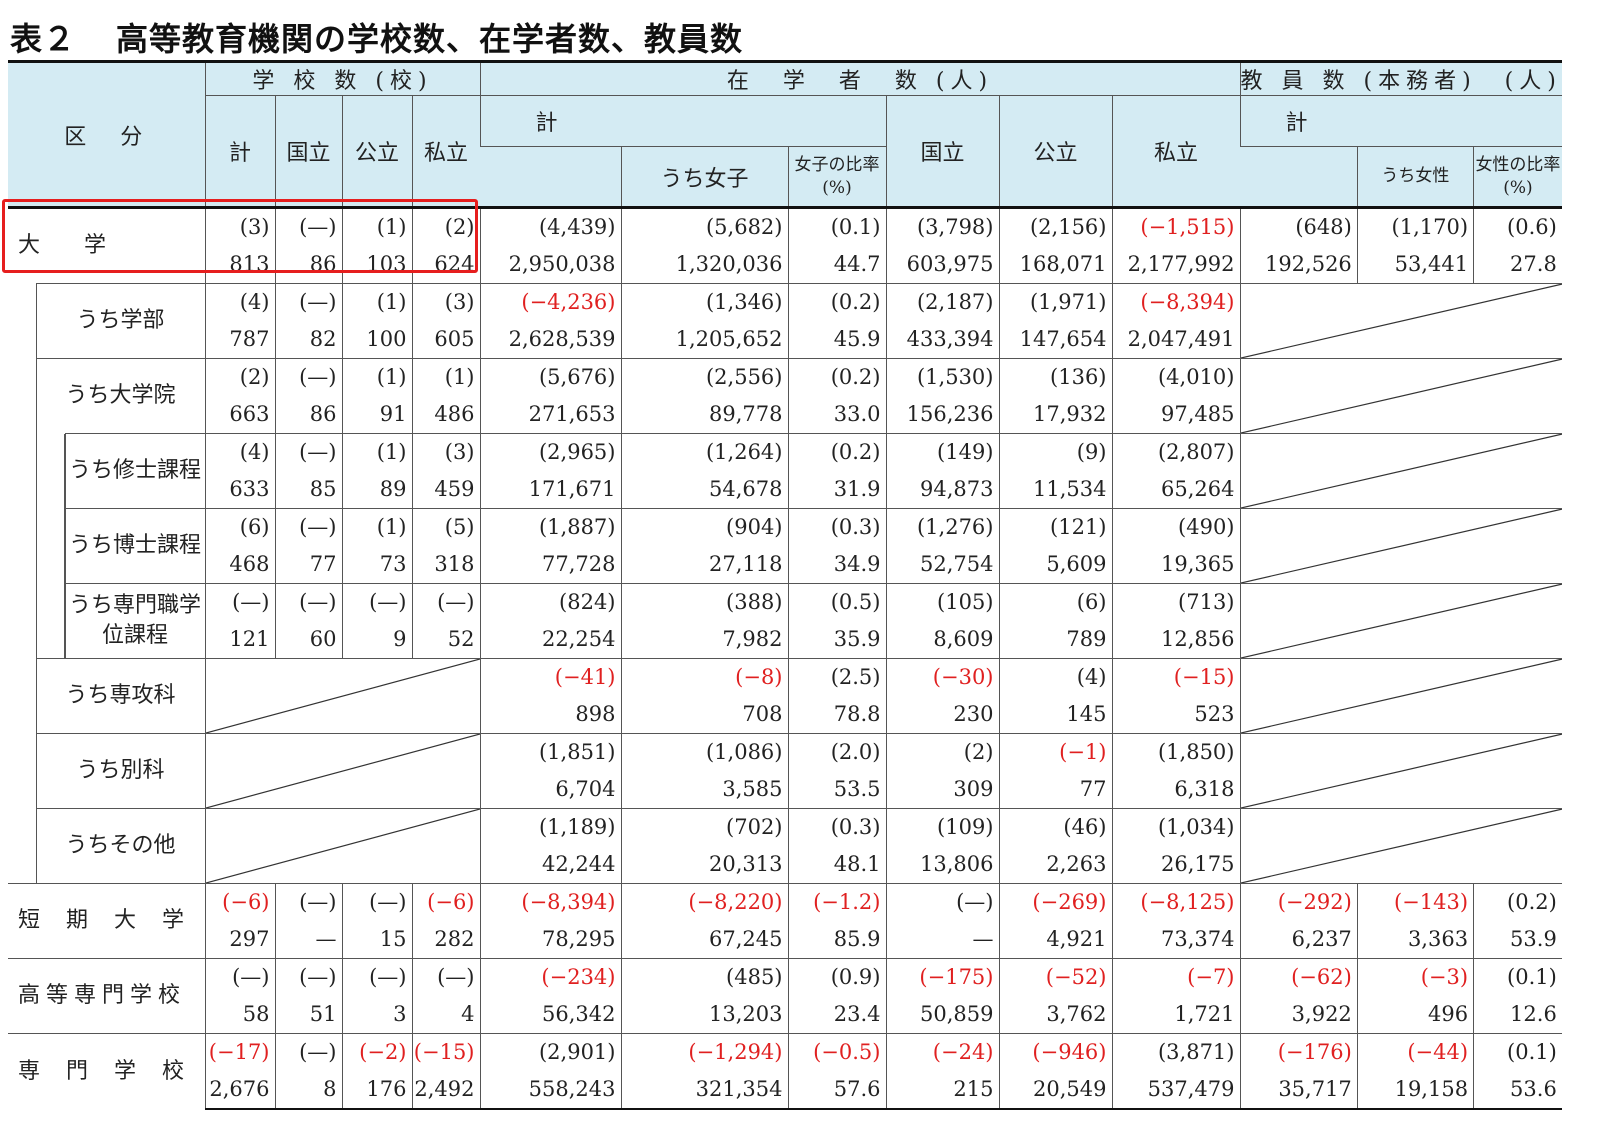  What do you see at coordinates (1175, 1015) in the screenshot?
I see `value-cell: 1,721` at bounding box center [1175, 1015].